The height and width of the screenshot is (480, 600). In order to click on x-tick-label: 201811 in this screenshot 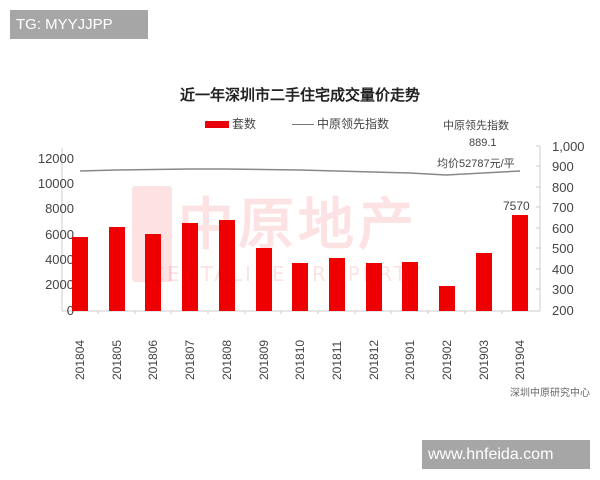, I will do `click(336, 360)`.